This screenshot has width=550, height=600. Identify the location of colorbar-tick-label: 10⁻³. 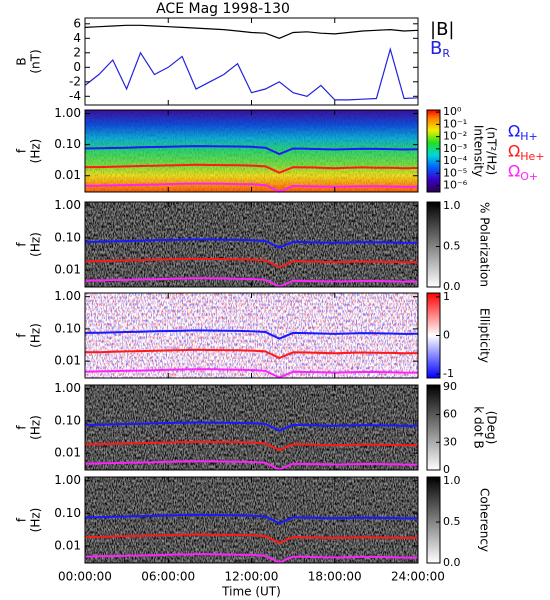
(455, 148).